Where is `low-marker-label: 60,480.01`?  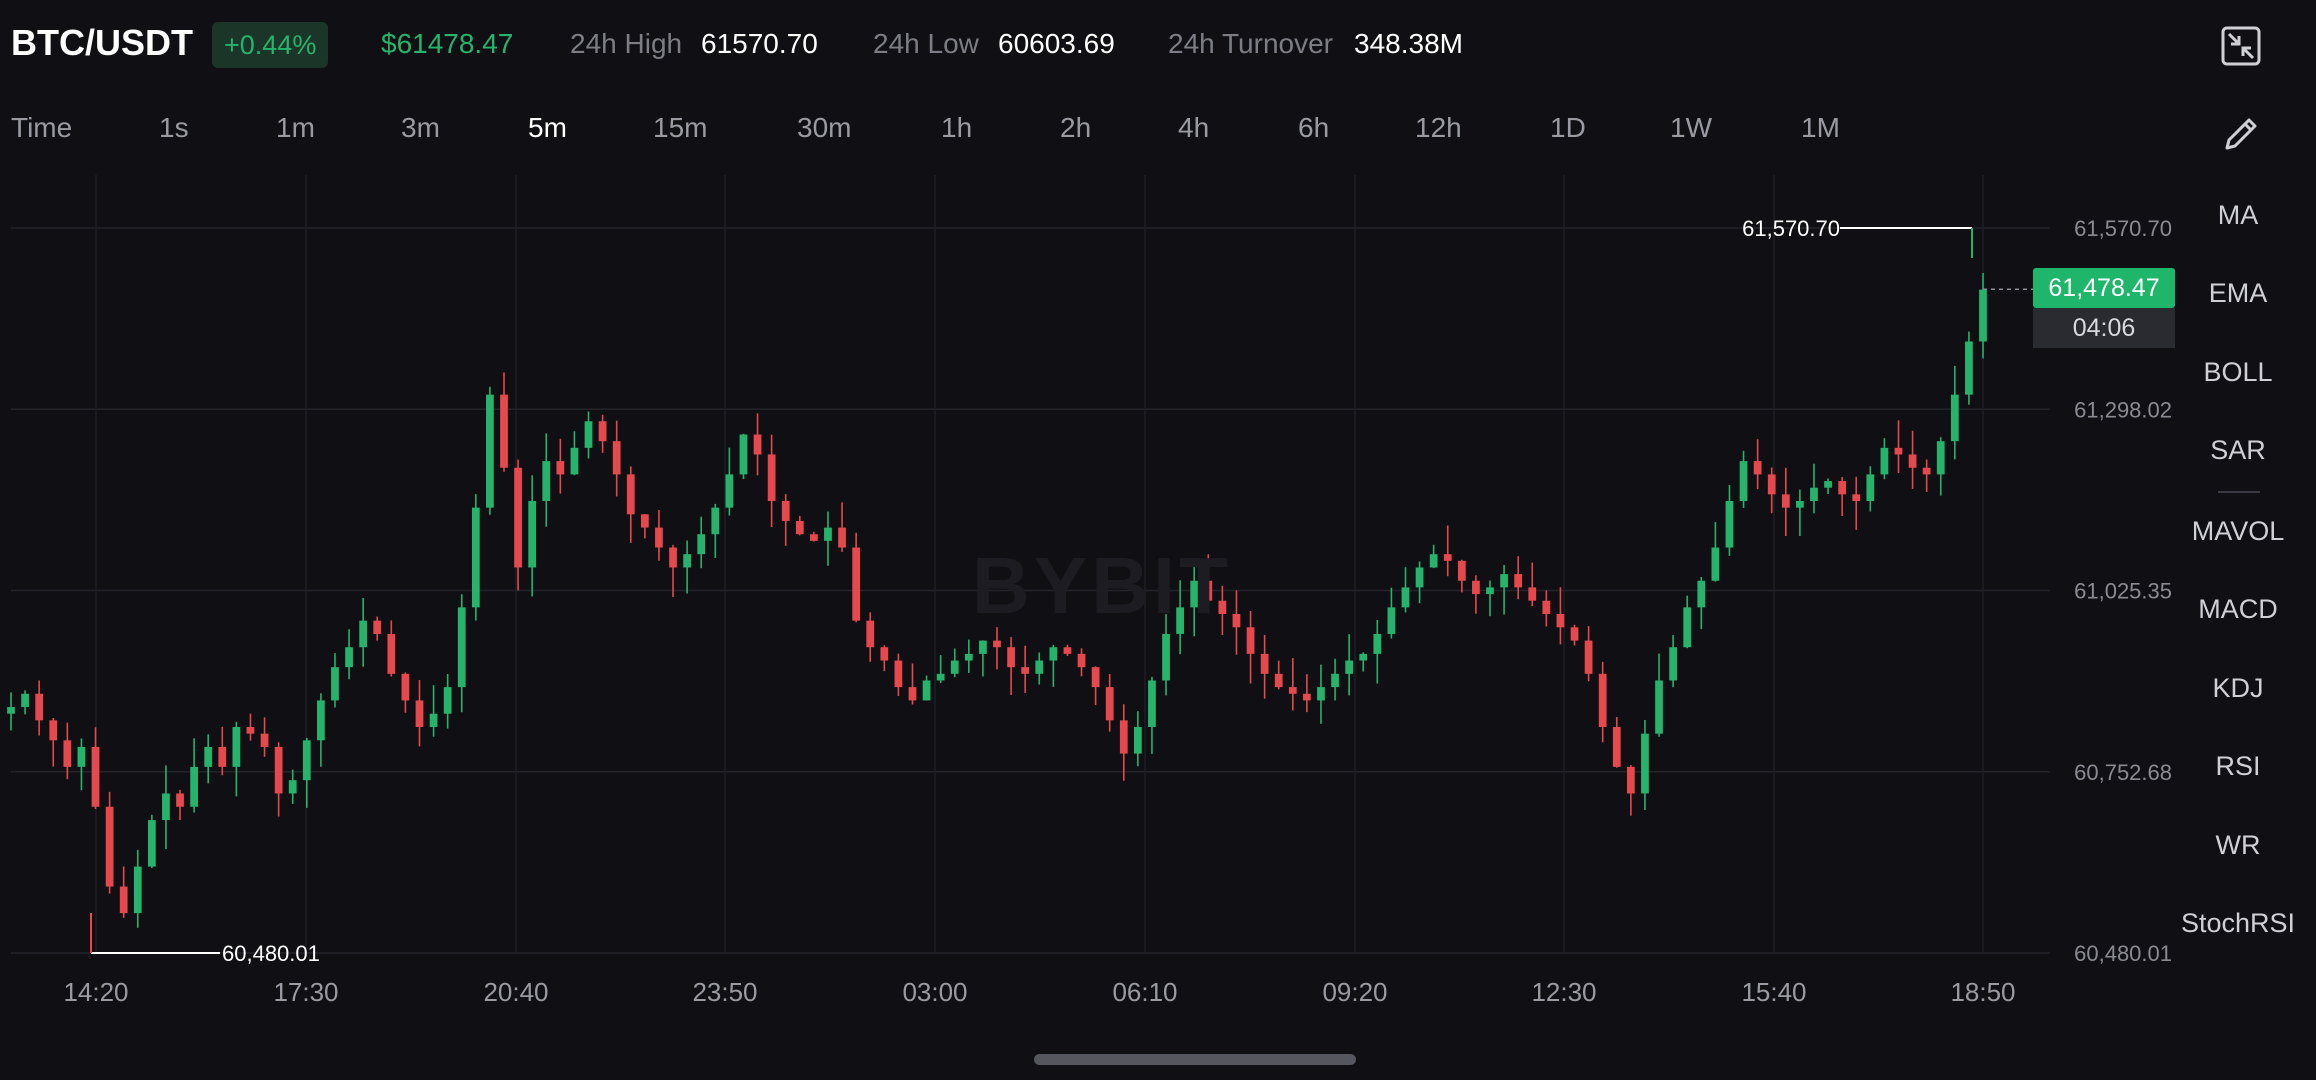
low-marker-label: 60,480.01 is located at coordinates (271, 953).